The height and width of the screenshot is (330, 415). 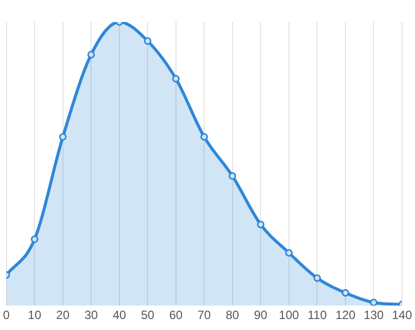 I want to click on x-tick-label: 120, so click(x=345, y=315).